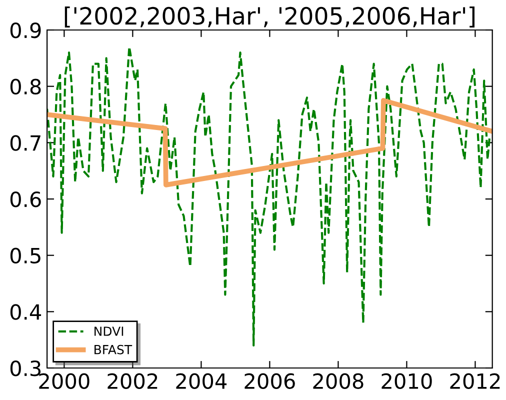 This screenshot has width=506, height=400. Describe the element at coordinates (25, 256) in the screenshot. I see `y-tick-label: 0.5` at that location.